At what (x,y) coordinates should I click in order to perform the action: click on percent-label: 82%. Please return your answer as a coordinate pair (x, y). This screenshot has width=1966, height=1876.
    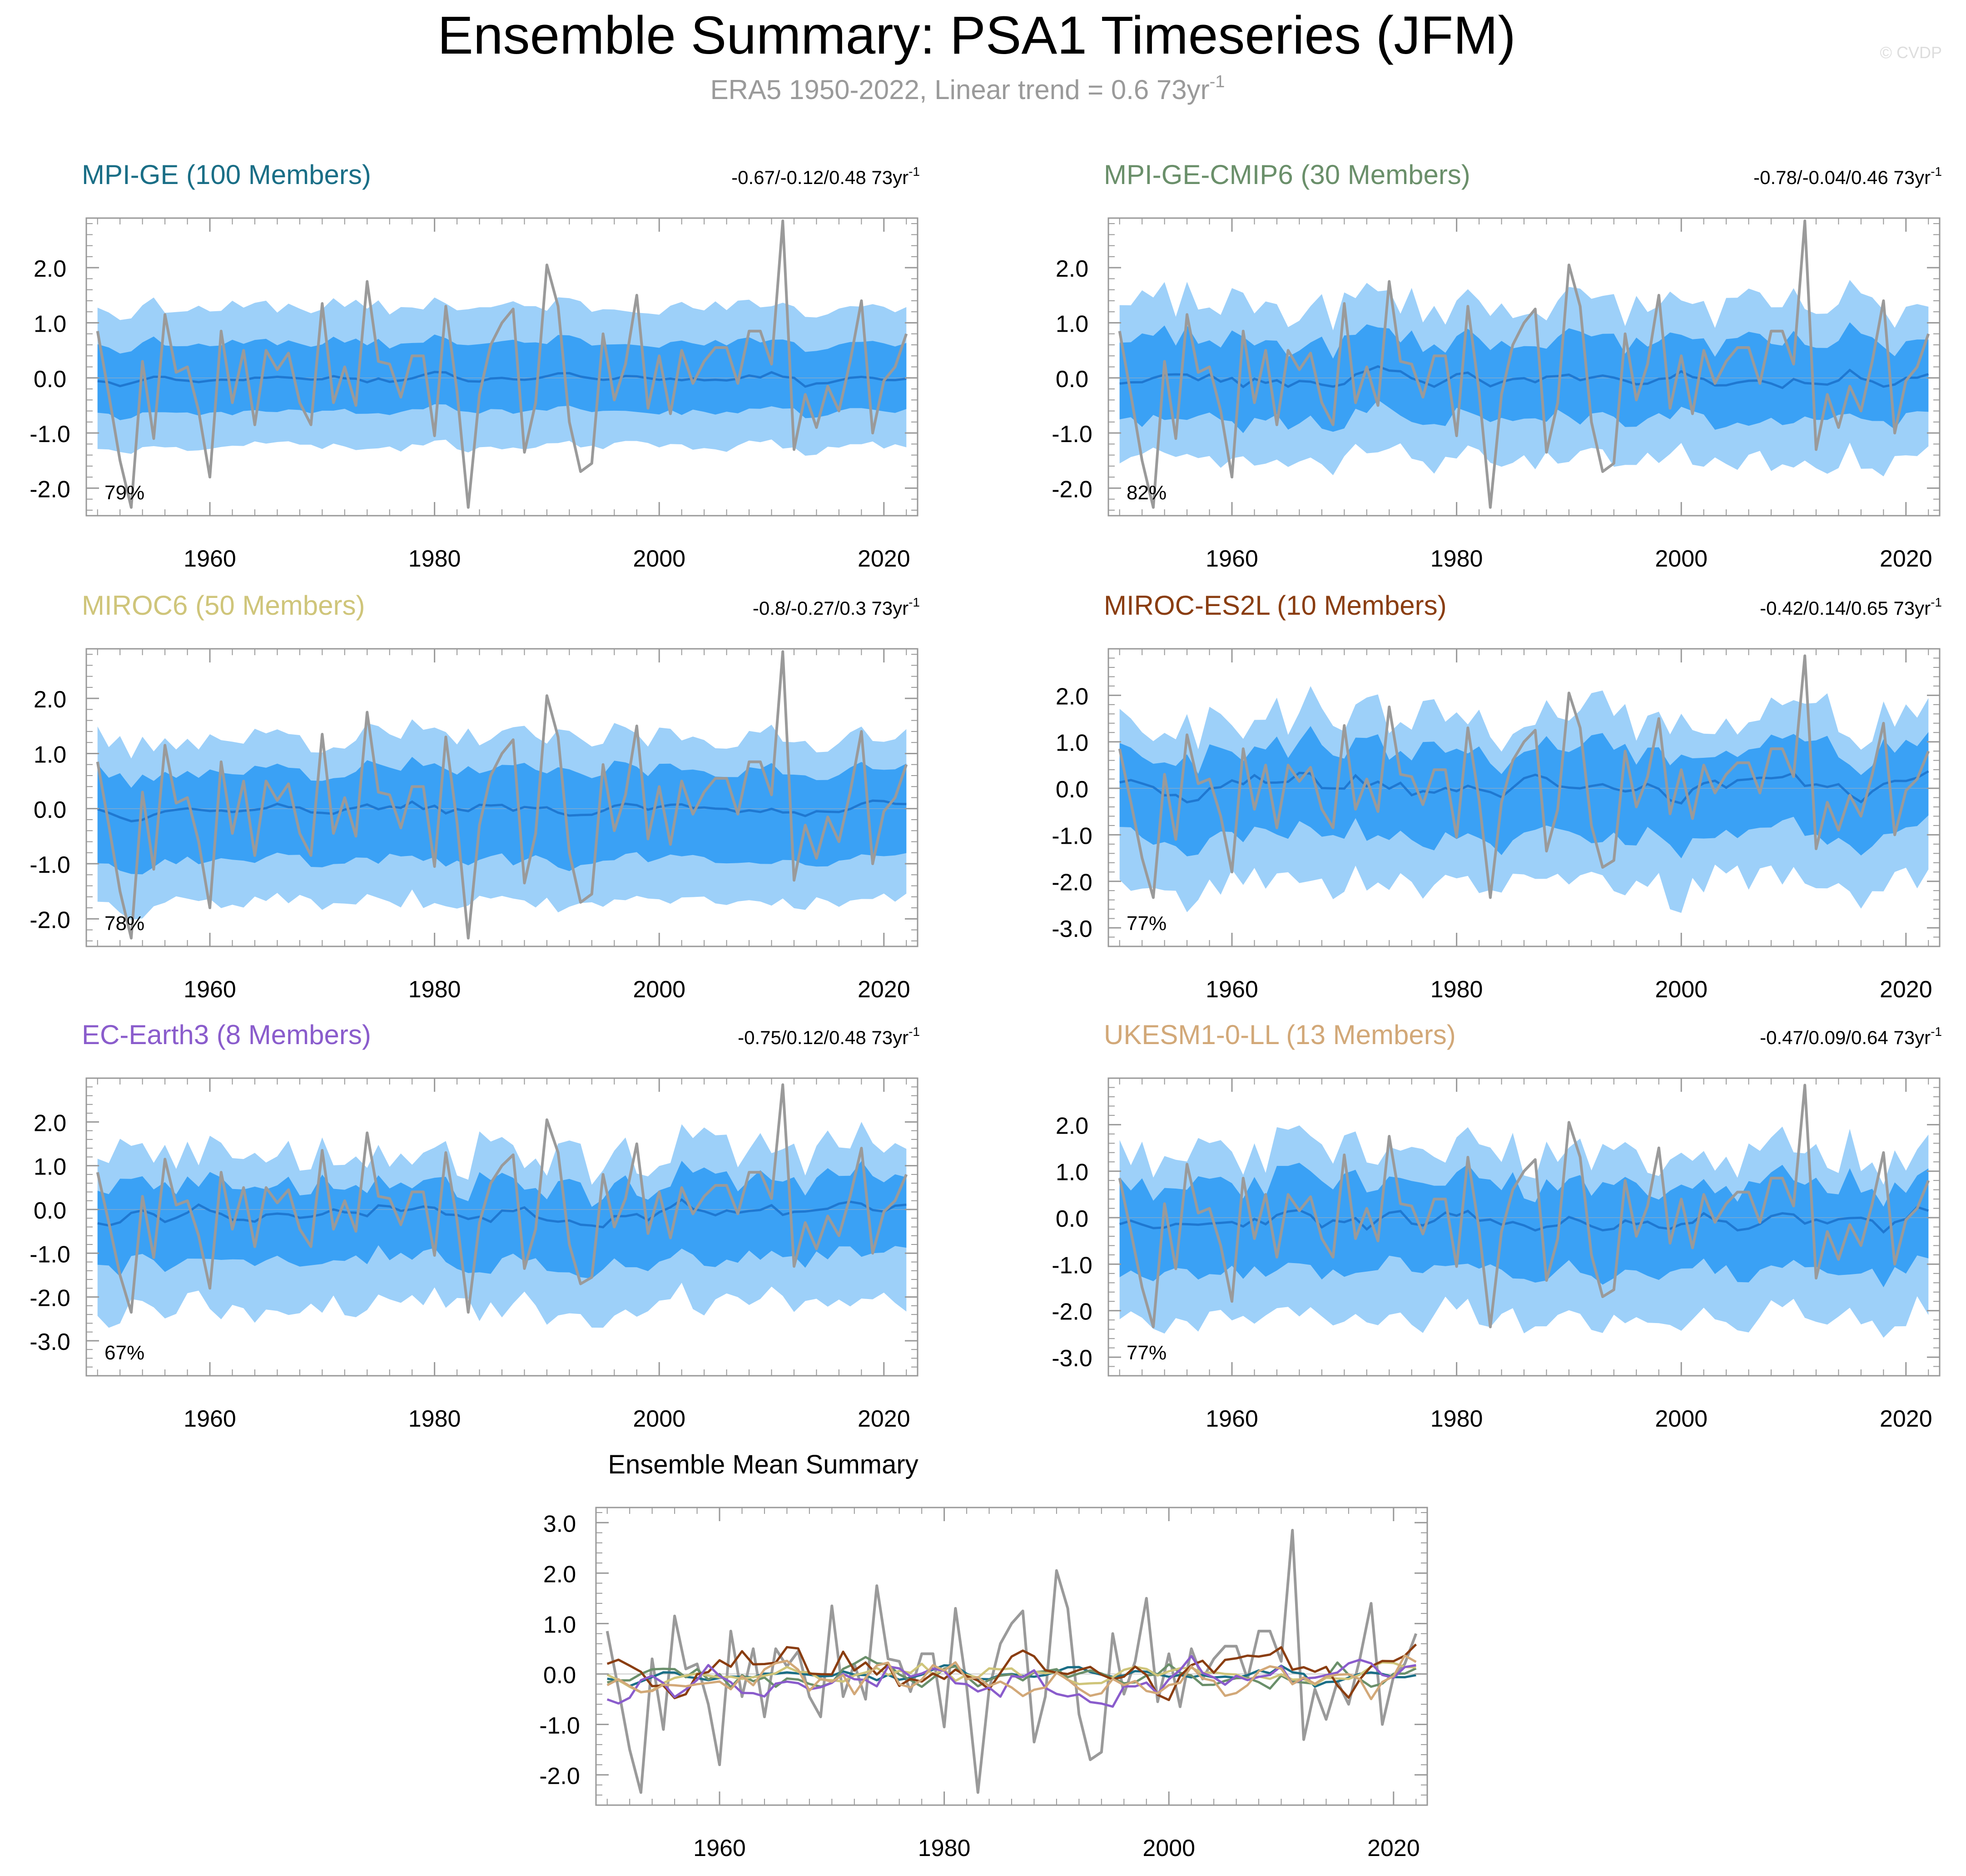
    Looking at the image, I should click on (1147, 493).